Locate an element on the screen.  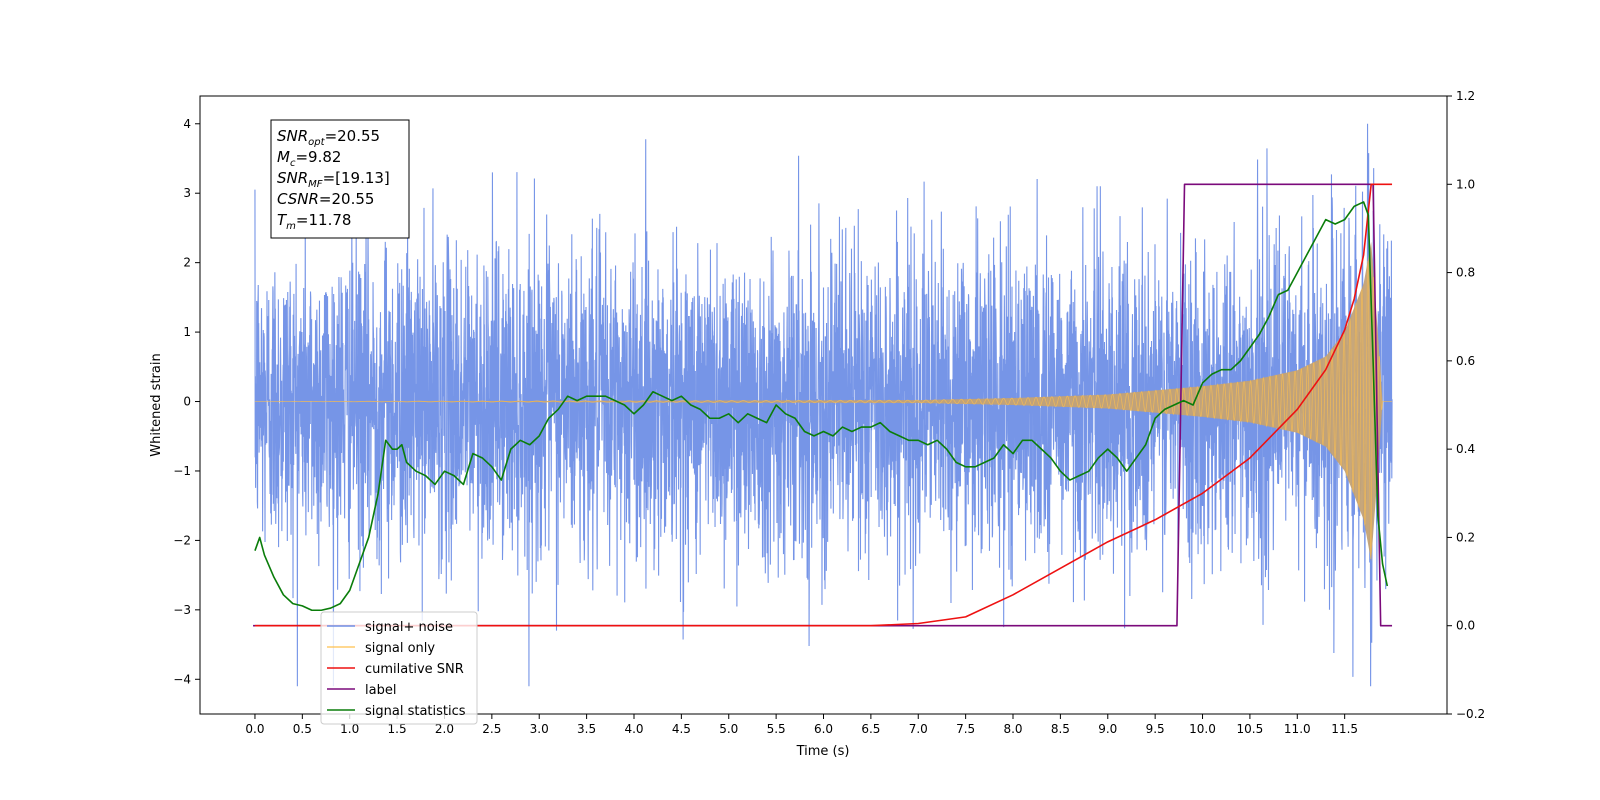
y-tick-label-right: 0.0 is located at coordinates (1465, 626).